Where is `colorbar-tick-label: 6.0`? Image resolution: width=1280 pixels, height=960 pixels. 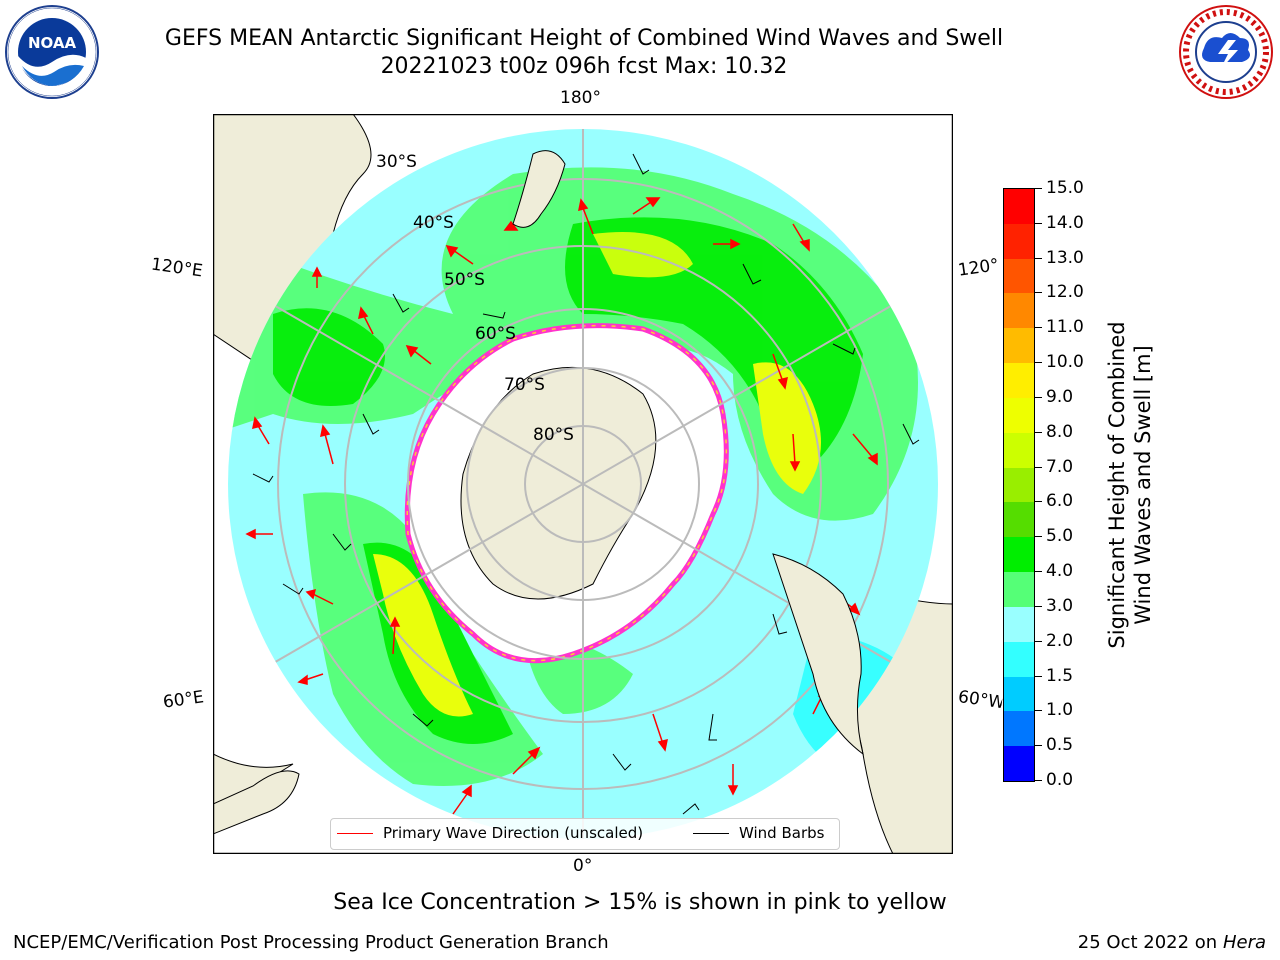
colorbar-tick-label: 6.0 is located at coordinates (1060, 501).